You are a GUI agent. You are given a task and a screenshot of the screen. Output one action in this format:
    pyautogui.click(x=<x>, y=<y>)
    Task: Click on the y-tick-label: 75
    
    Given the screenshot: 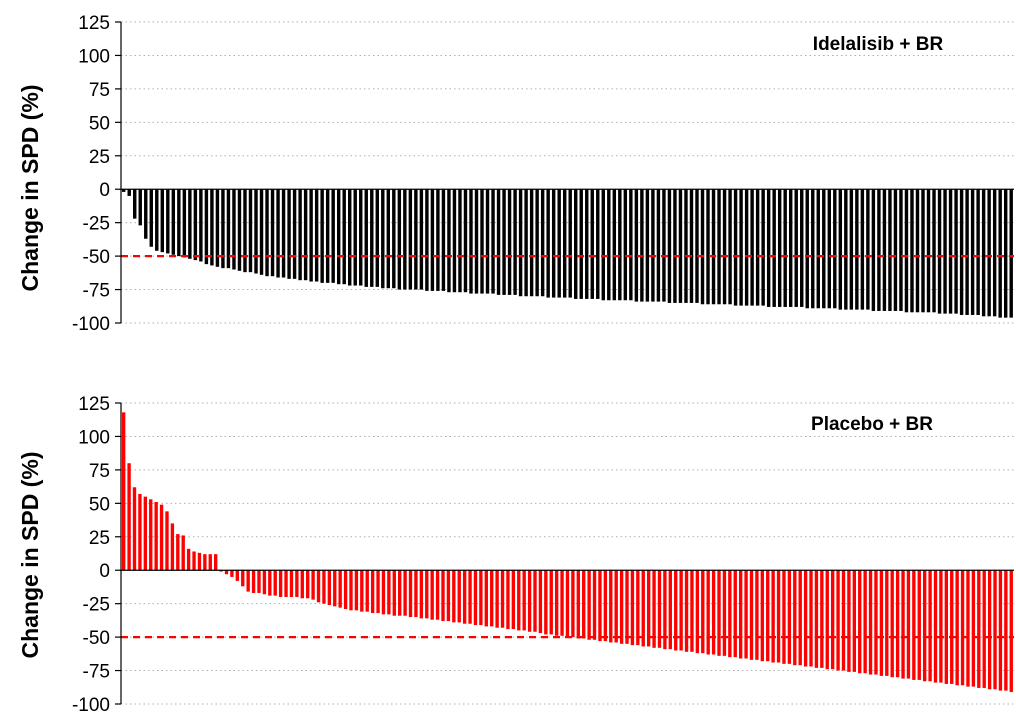 What is the action you would take?
    pyautogui.click(x=99, y=471)
    